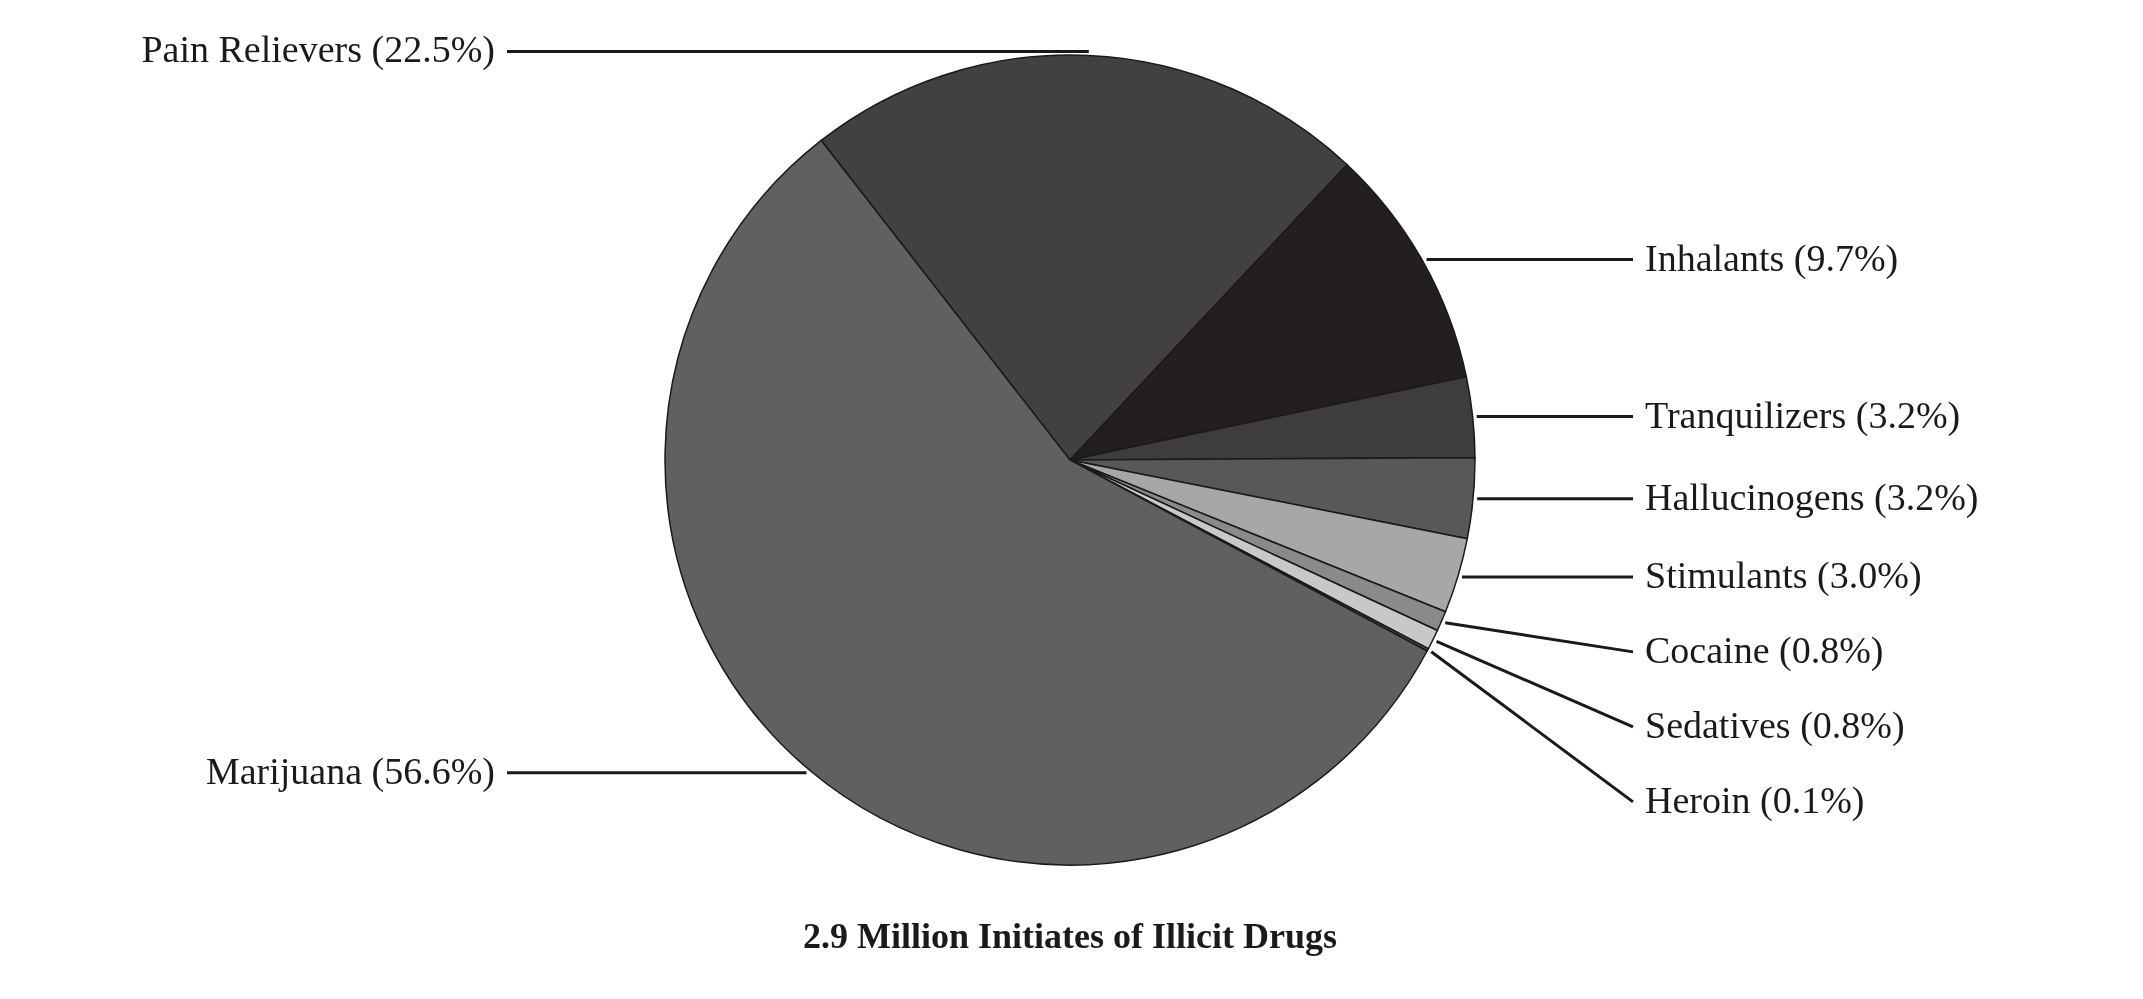 Image resolution: width=2143 pixels, height=999 pixels. What do you see at coordinates (318, 50) in the screenshot?
I see `slice-label: Pain Relievers (22.5%)` at bounding box center [318, 50].